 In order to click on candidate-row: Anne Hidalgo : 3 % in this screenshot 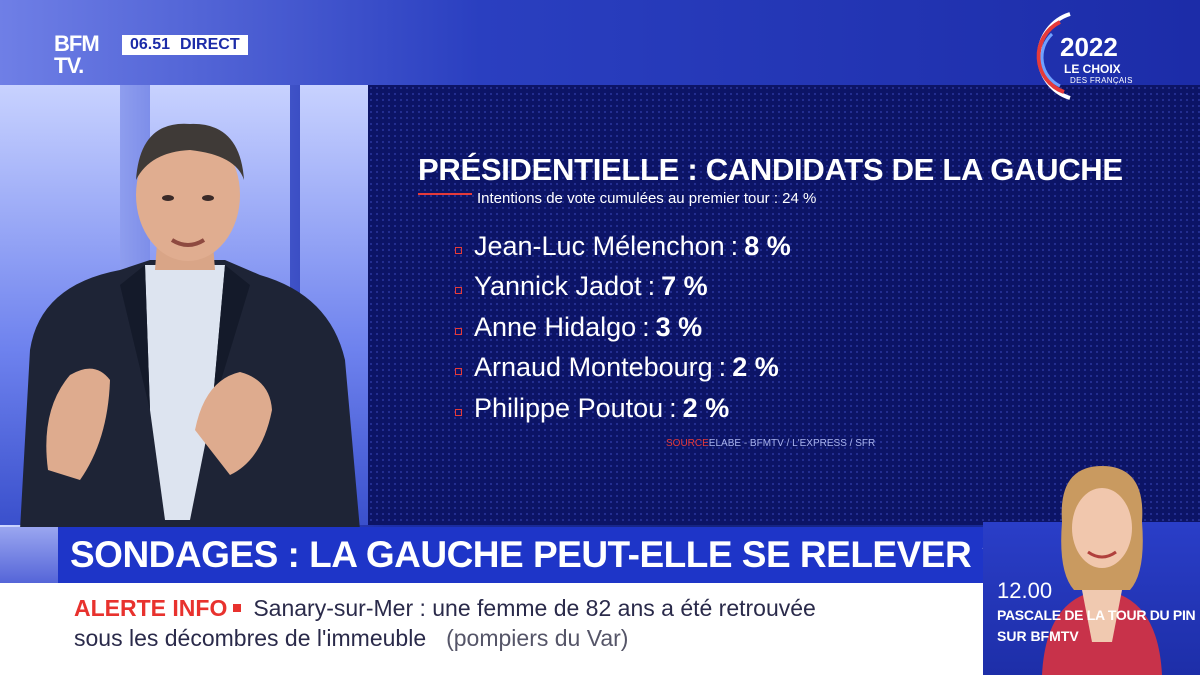, I will do `click(623, 327)`.